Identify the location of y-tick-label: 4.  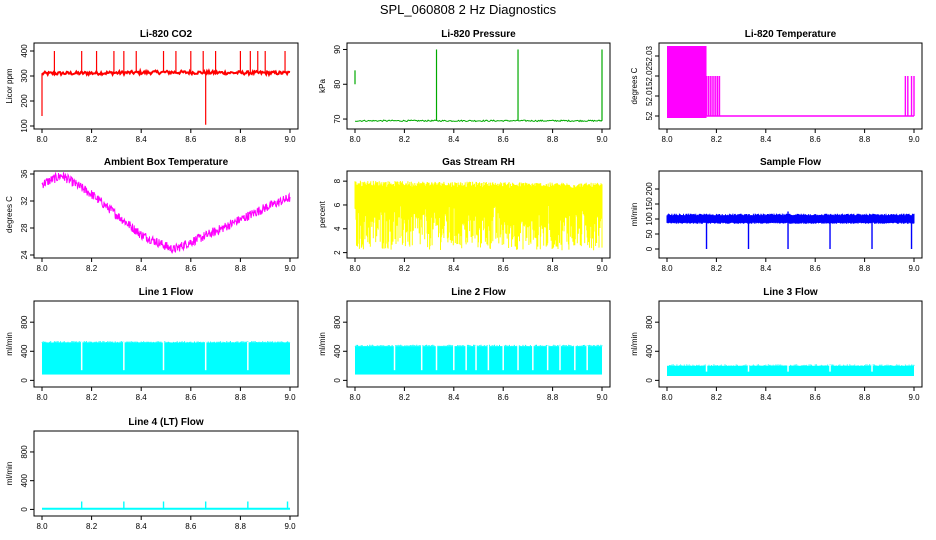
(337, 228).